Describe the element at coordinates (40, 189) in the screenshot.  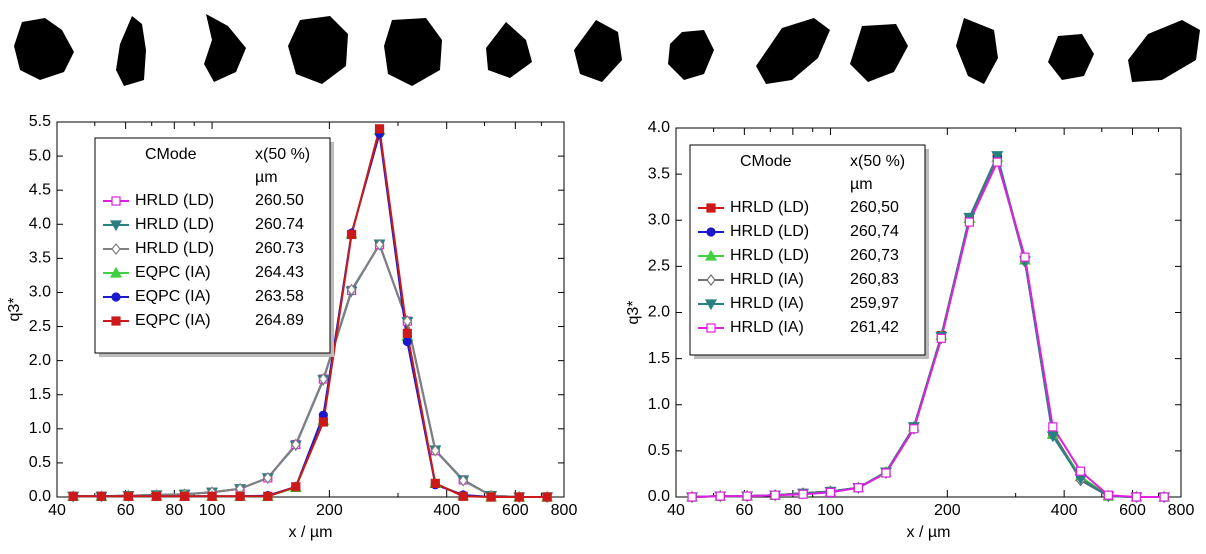
I see `y-tick-label: 4.5` at that location.